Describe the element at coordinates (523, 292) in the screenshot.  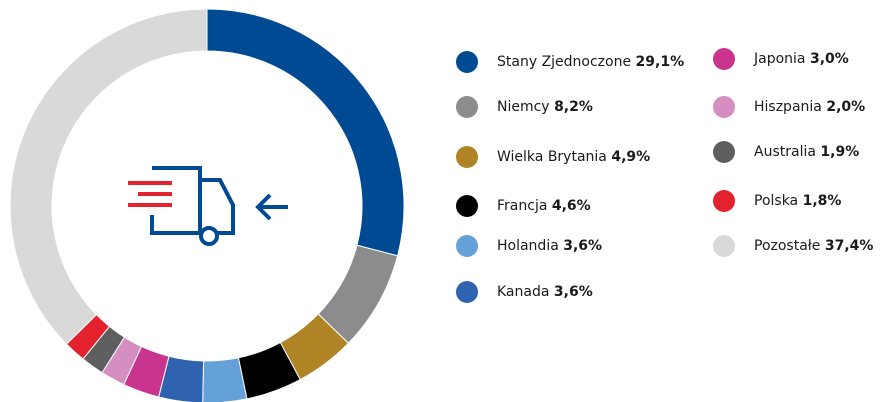
I see `legend-label: Kanada` at that location.